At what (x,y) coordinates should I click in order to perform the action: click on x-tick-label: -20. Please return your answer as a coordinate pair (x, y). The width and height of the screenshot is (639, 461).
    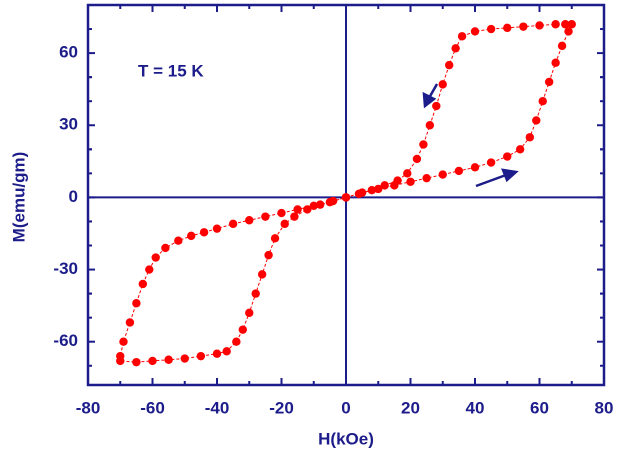
    Looking at the image, I should click on (281, 407).